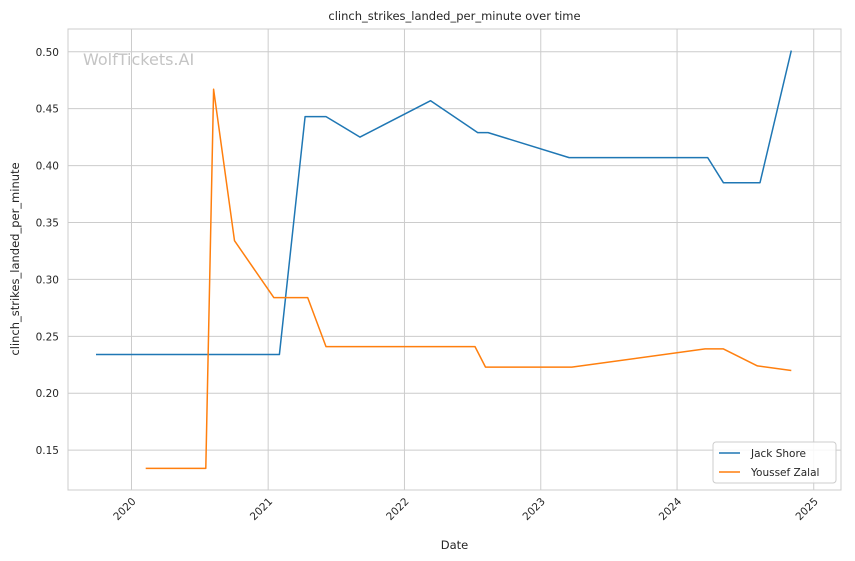 The height and width of the screenshot is (561, 855). I want to click on x-tick-label: 2021, so click(261, 509).